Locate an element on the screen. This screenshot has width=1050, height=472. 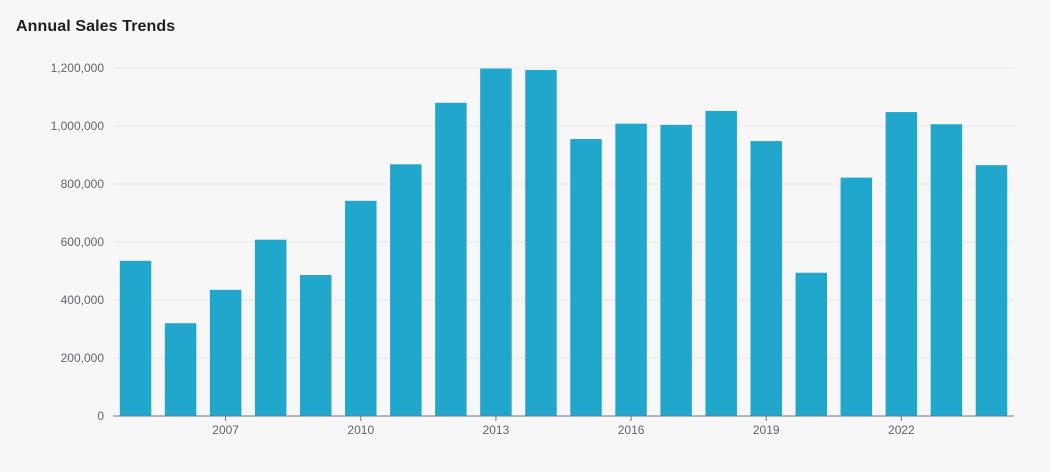
y-tick-label: 1,200,000 is located at coordinates (78, 68).